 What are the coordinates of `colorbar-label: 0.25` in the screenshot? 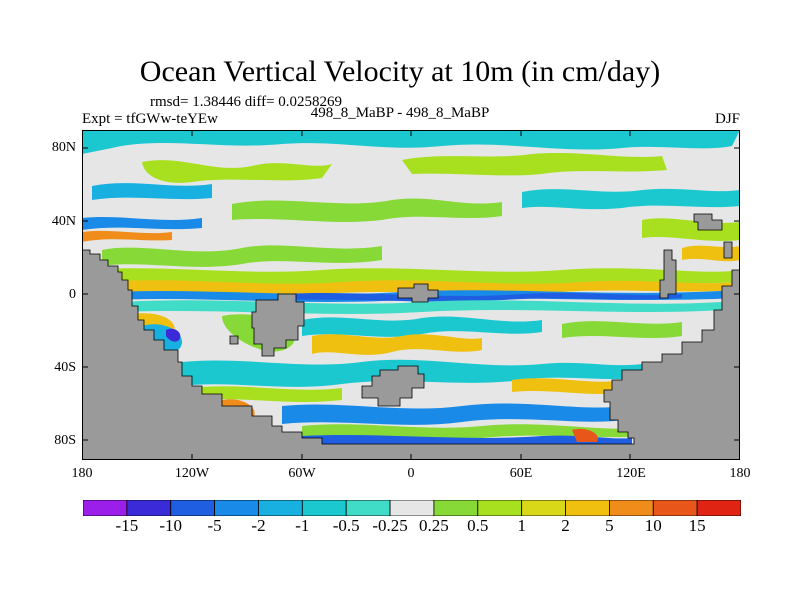 It's located at (434, 525).